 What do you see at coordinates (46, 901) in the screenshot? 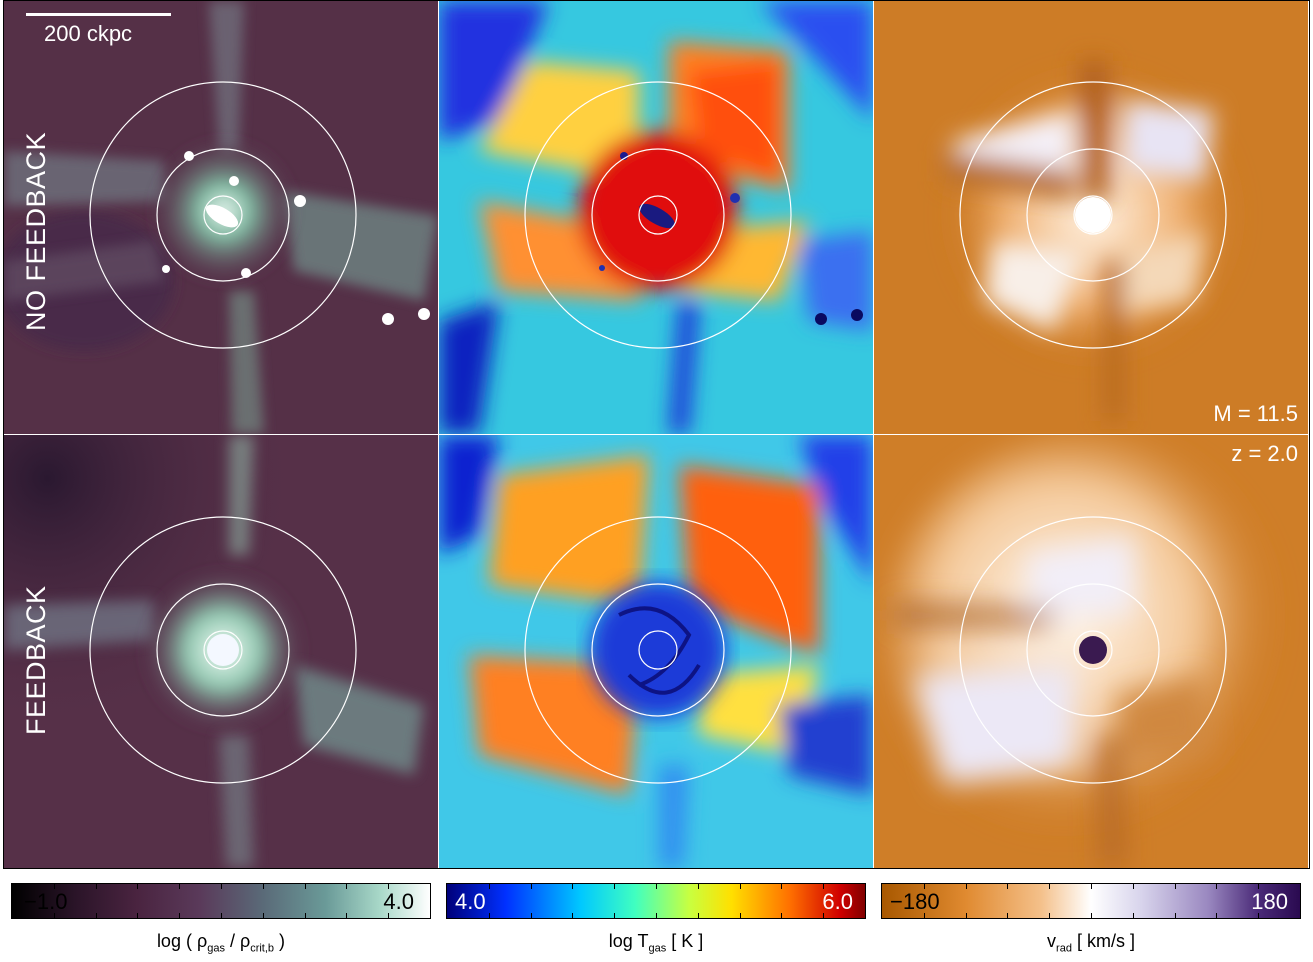
I see `colorbar-density-min: −1.0` at bounding box center [46, 901].